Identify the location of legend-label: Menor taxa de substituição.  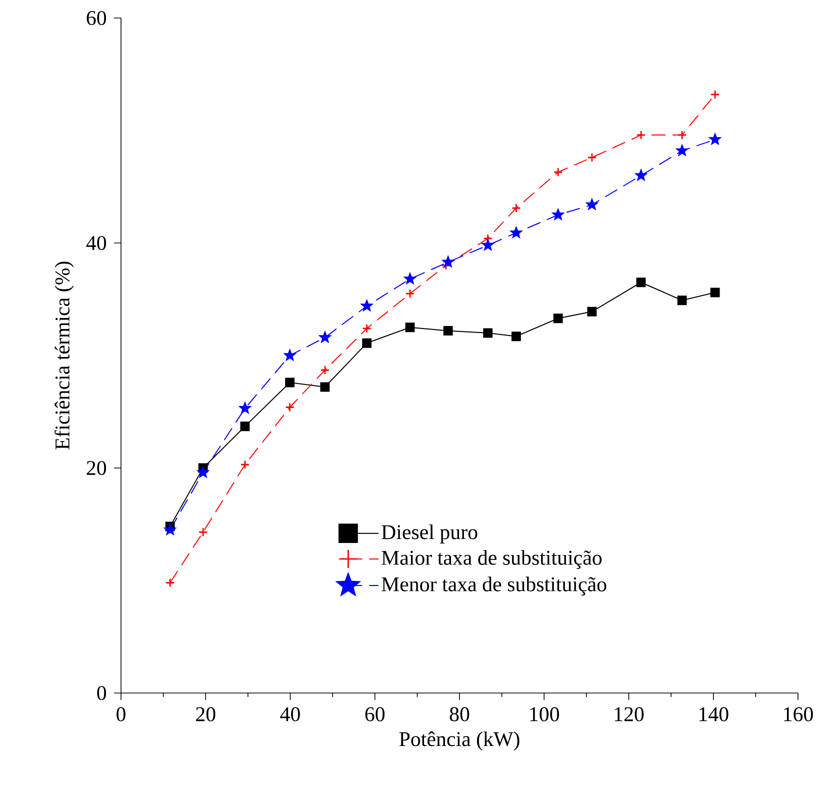
(494, 586).